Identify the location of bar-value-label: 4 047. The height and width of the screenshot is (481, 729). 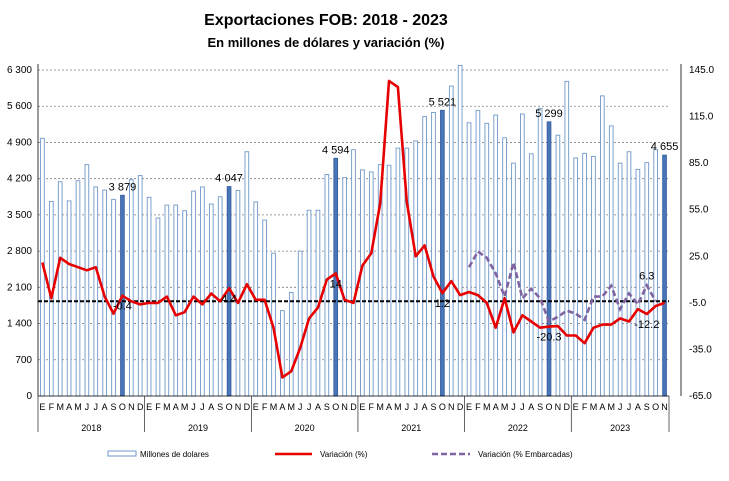
(229, 179).